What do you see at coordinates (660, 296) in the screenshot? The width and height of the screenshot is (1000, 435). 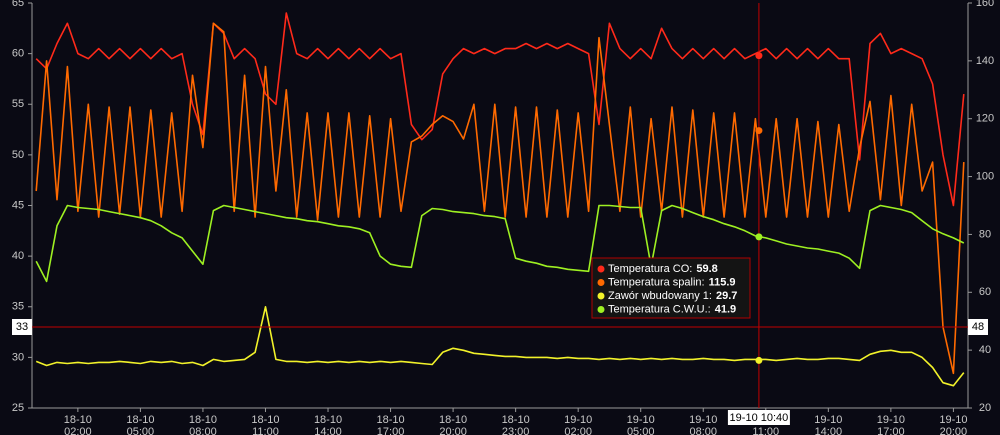 I see `tooltip-label: Zawór wbudowany 1:` at bounding box center [660, 296].